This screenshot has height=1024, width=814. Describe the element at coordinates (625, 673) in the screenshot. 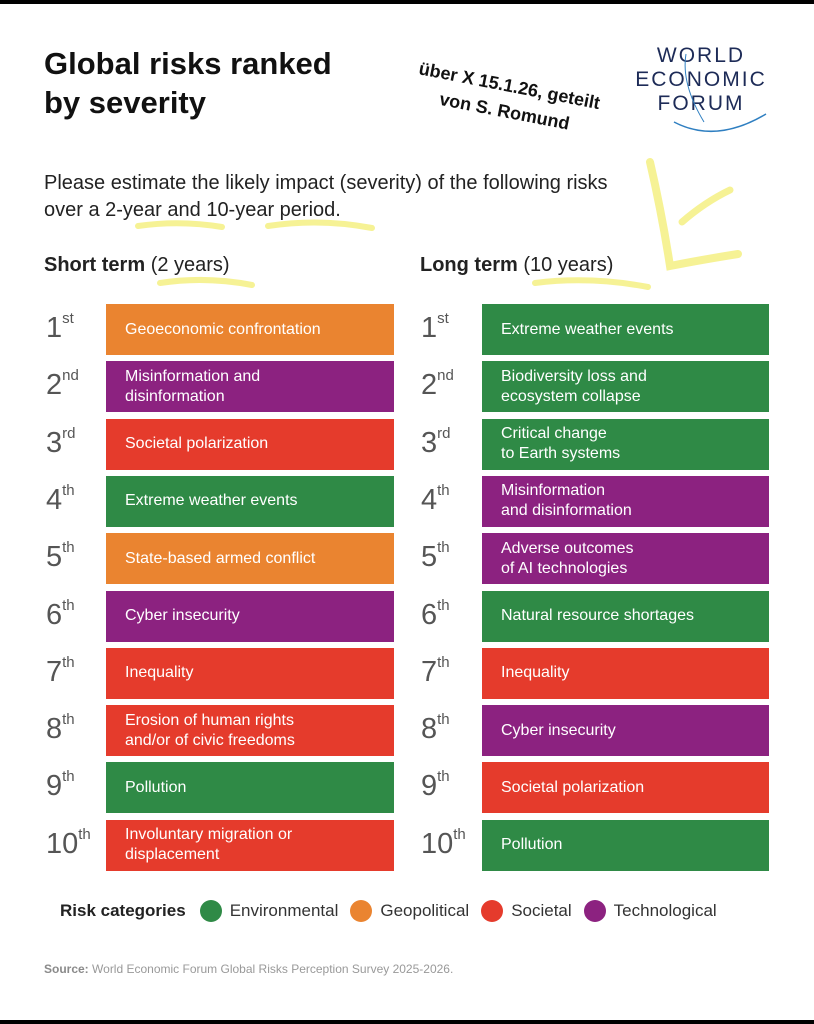

I see `long-term_risks-risk-7: Inequality` at that location.